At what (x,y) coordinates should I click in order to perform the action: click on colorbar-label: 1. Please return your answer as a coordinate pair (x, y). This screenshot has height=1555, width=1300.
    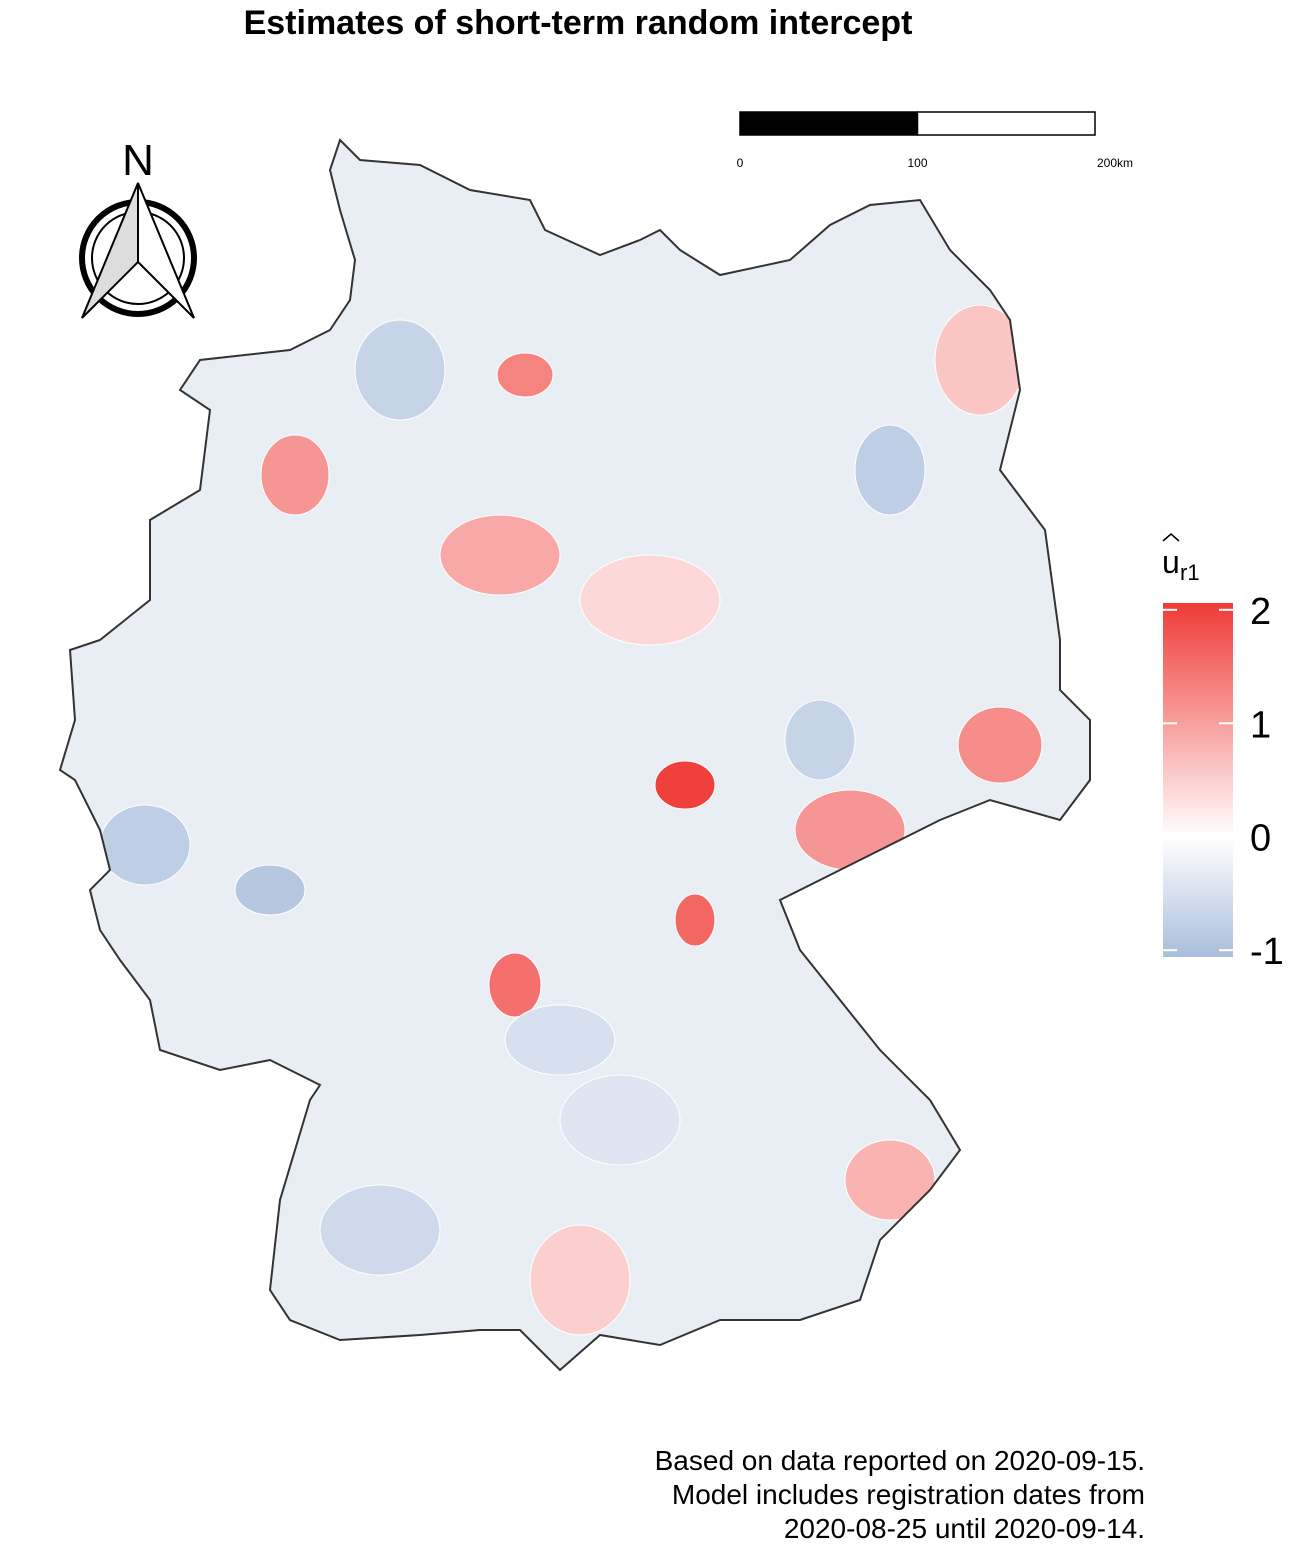
    Looking at the image, I should click on (1260, 725).